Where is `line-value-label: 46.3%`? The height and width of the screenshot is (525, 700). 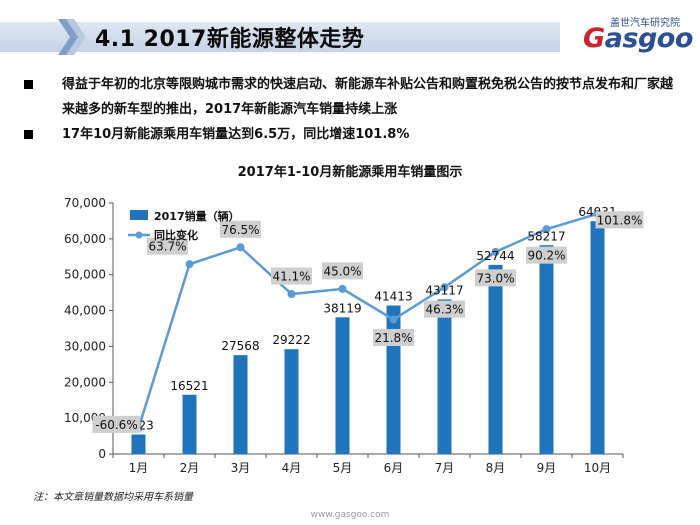
line-value-label: 46.3% is located at coordinates (444, 310).